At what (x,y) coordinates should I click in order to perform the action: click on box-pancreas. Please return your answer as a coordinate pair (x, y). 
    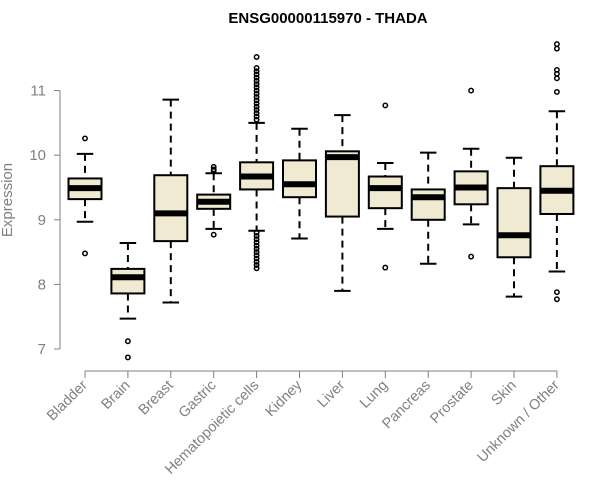
    Looking at the image, I should click on (428, 208).